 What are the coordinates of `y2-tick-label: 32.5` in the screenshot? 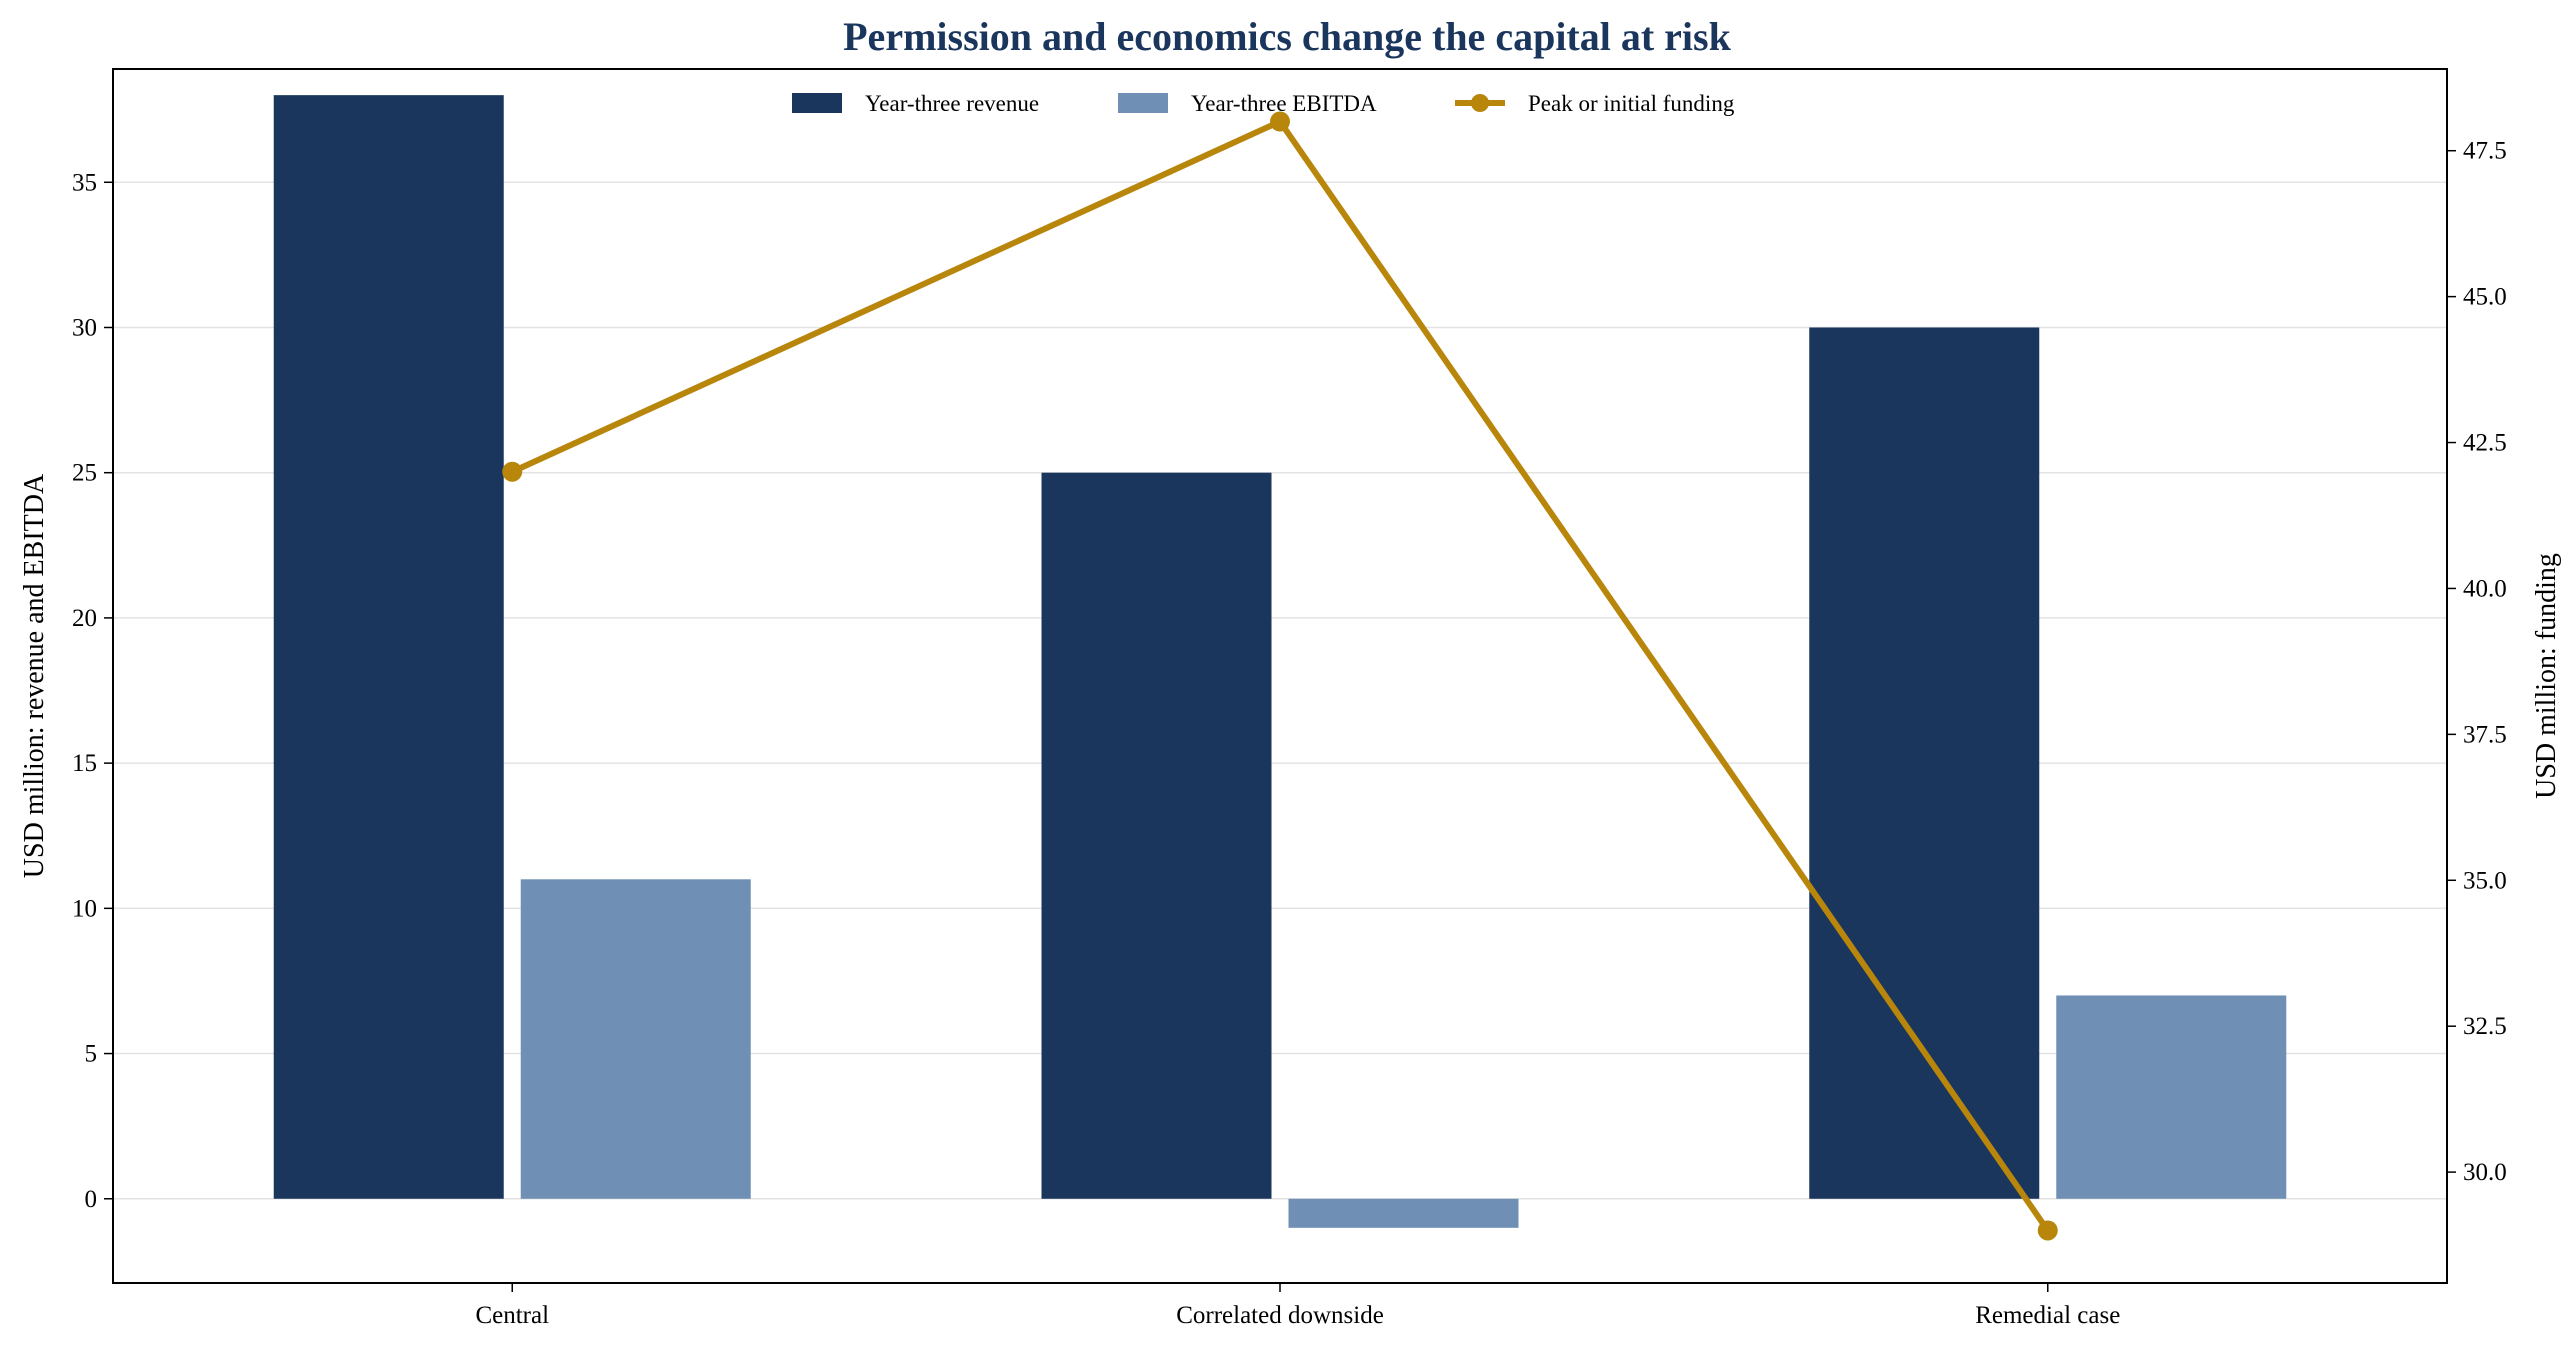 It's located at (2485, 1026).